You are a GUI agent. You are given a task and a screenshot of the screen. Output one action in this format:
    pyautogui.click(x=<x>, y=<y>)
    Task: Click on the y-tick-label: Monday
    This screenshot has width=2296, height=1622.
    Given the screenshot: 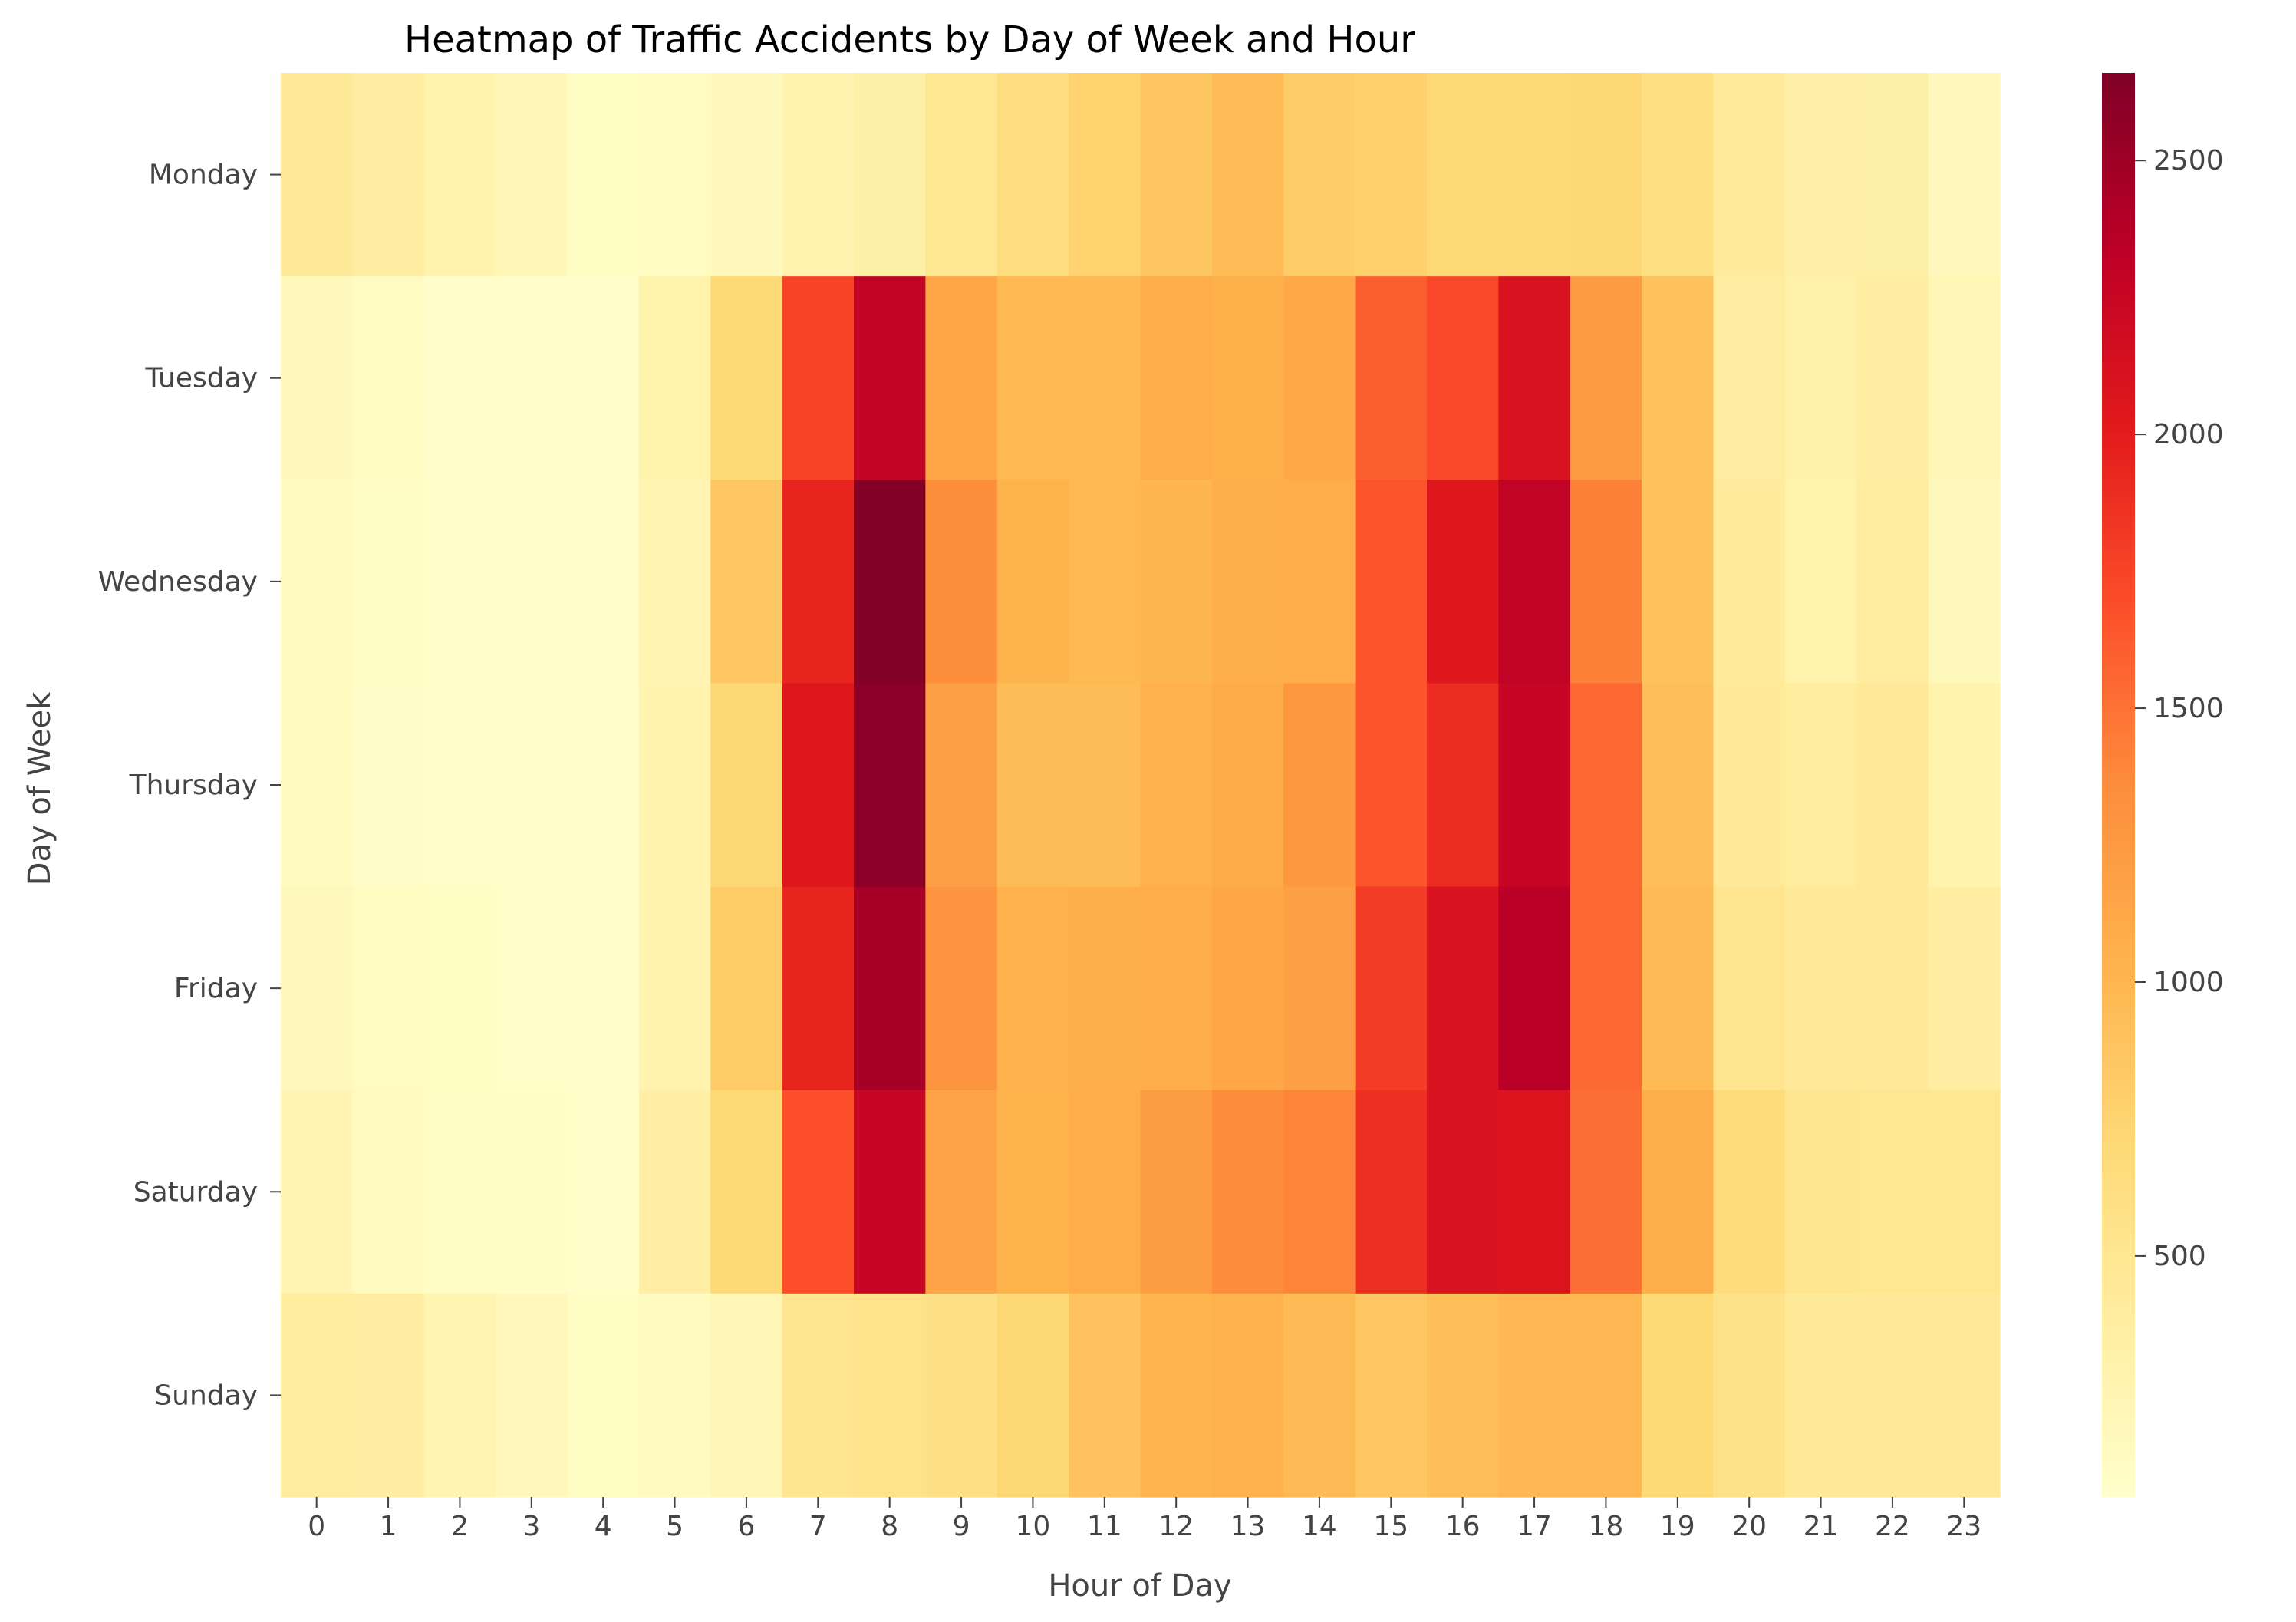 What is the action you would take?
    pyautogui.click(x=203, y=175)
    